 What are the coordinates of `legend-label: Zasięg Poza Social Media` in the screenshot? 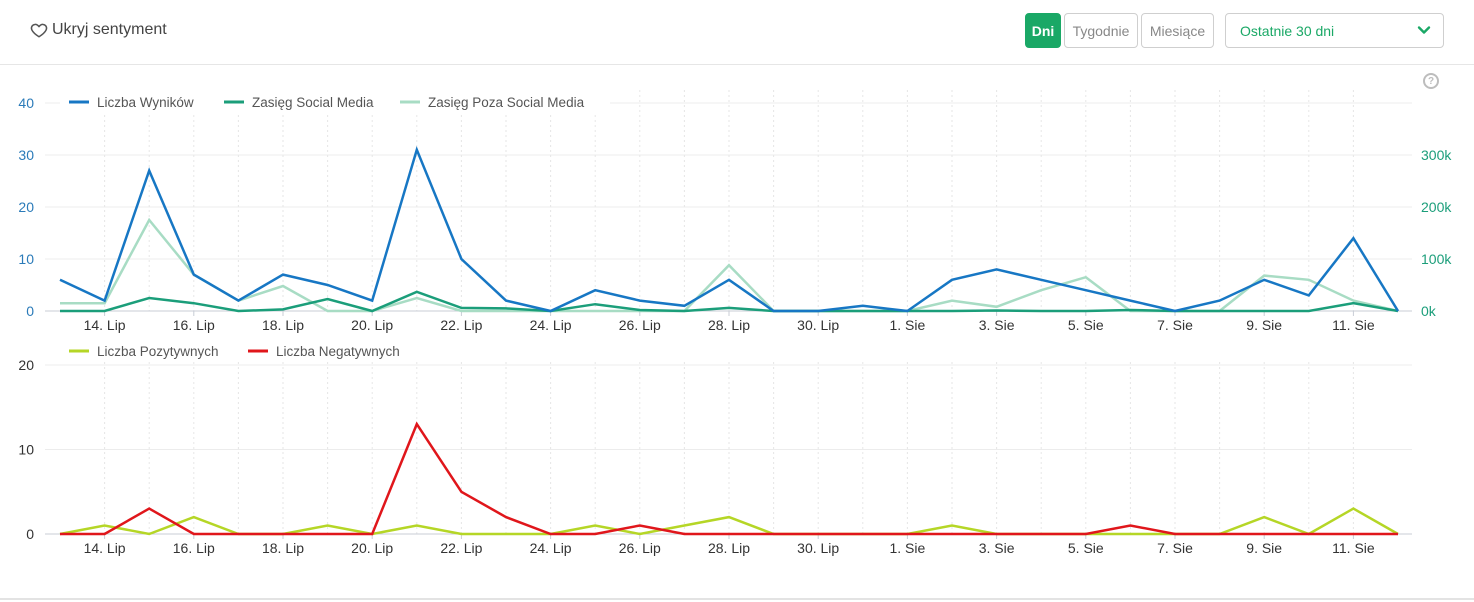 It's located at (506, 102).